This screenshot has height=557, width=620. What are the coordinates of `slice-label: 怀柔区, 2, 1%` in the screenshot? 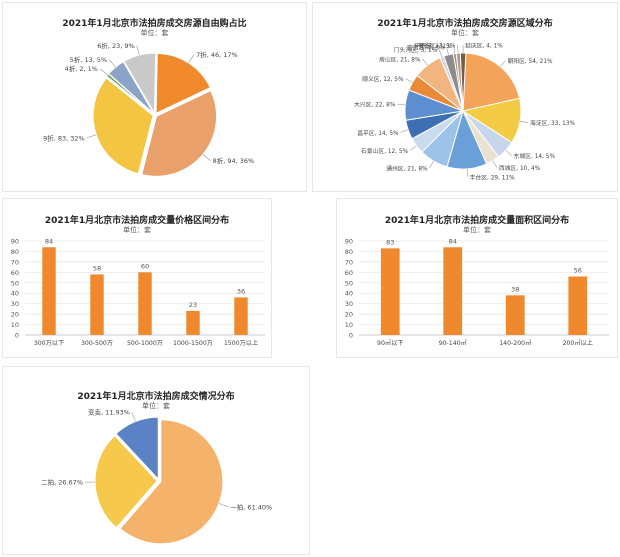 It's located at (433, 46).